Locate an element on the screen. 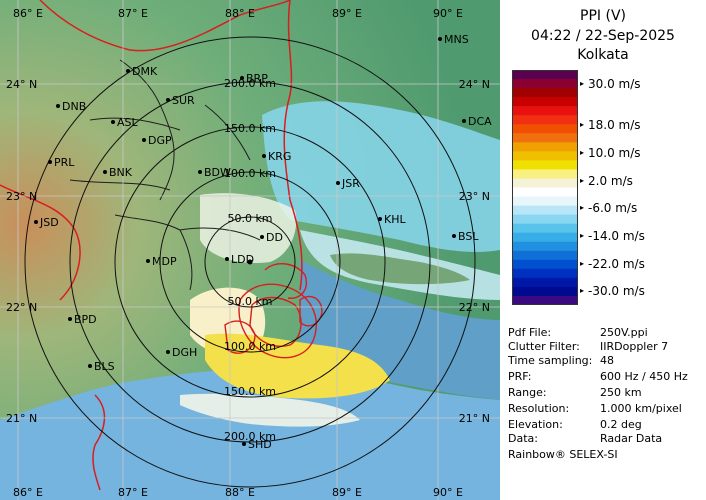 This screenshot has width=706, height=500. longitude-label-top: 87° E is located at coordinates (133, 13).